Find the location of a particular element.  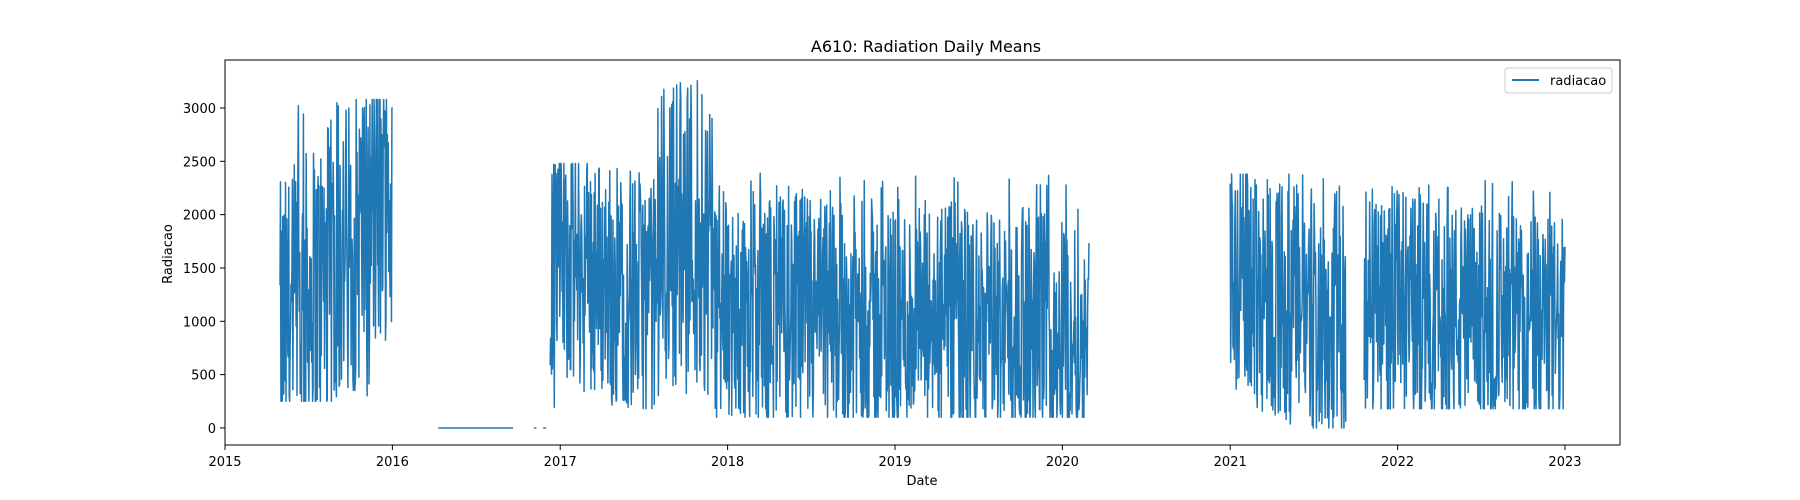

y-tick-label: 1500 is located at coordinates (199, 269).